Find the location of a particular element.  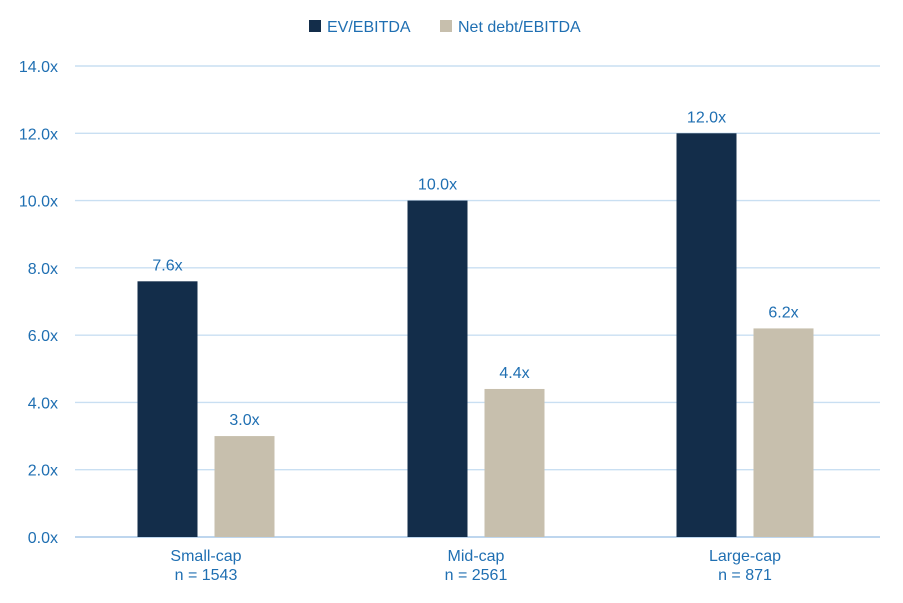

x-category-label: Small-cap is located at coordinates (205, 556).